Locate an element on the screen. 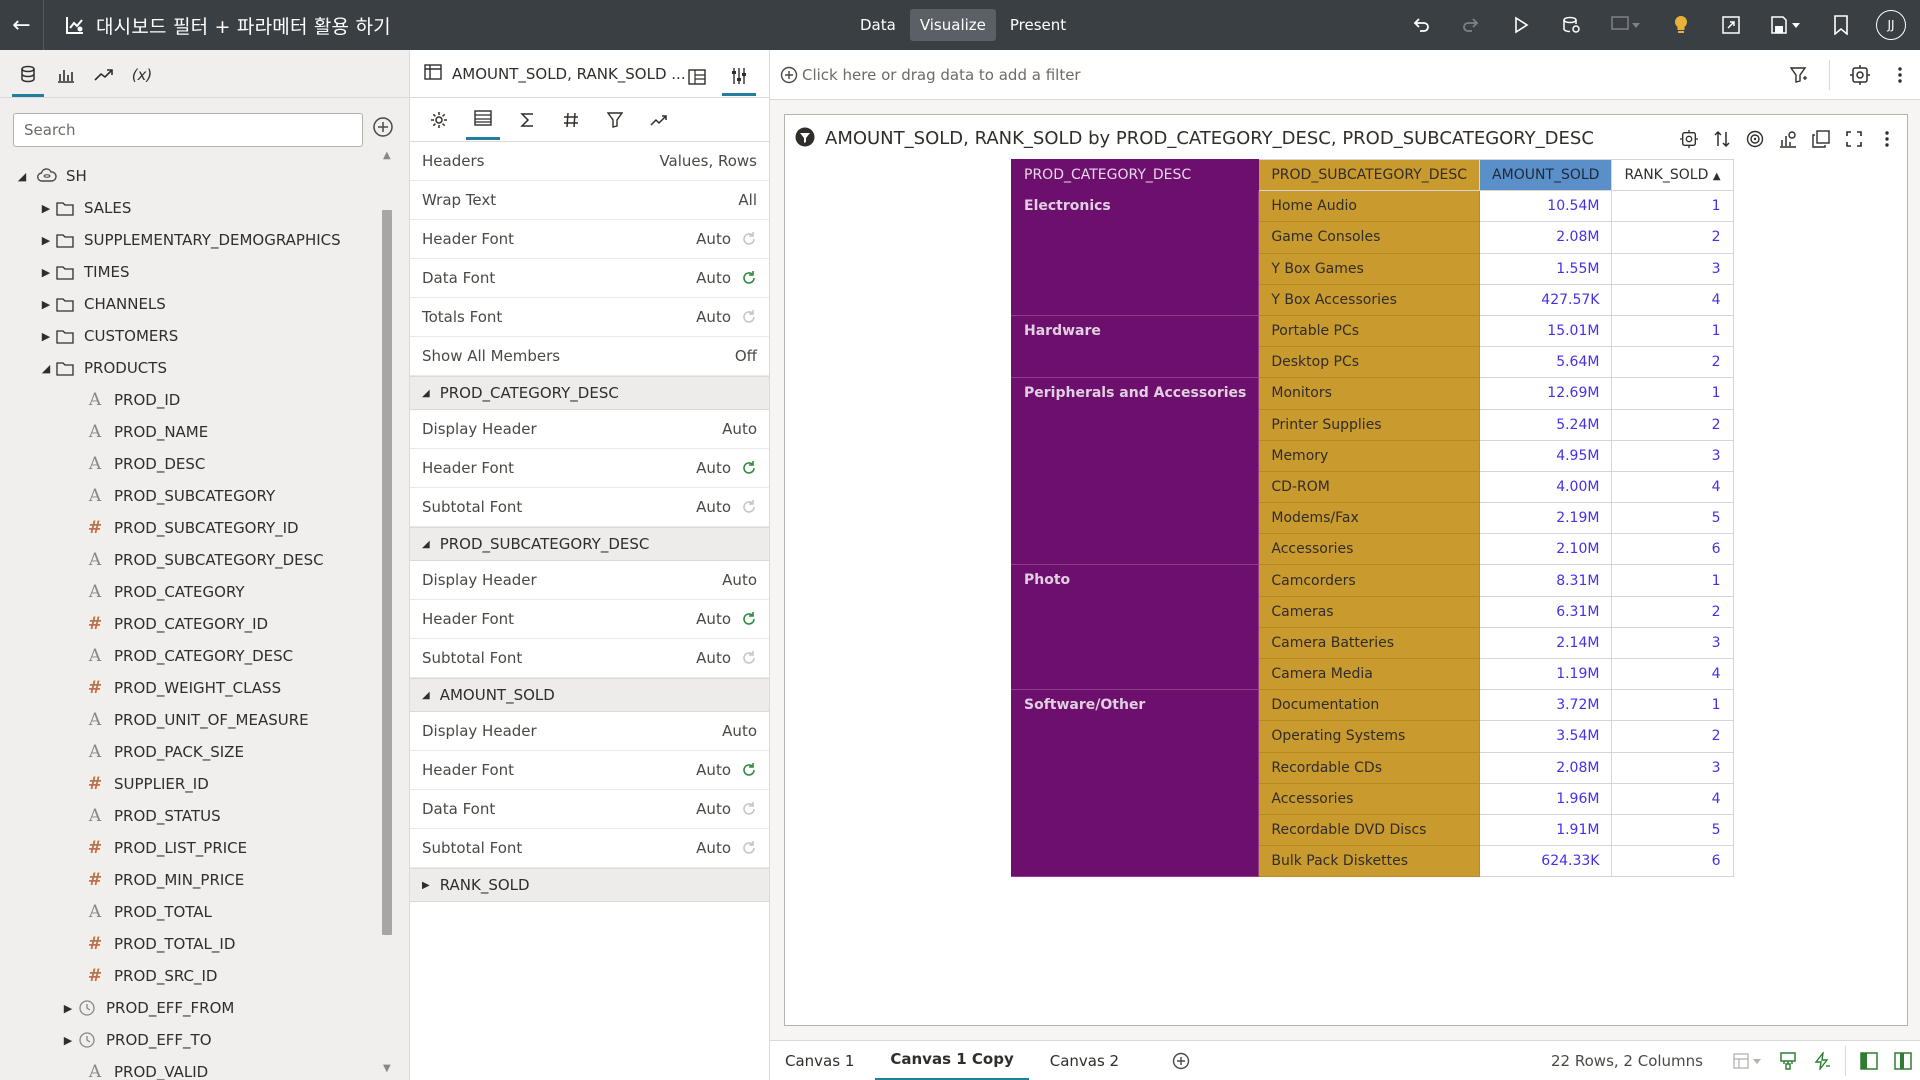 Image resolution: width=1920 pixels, height=1080 pixels. bookmark-icon is located at coordinates (1841, 25).